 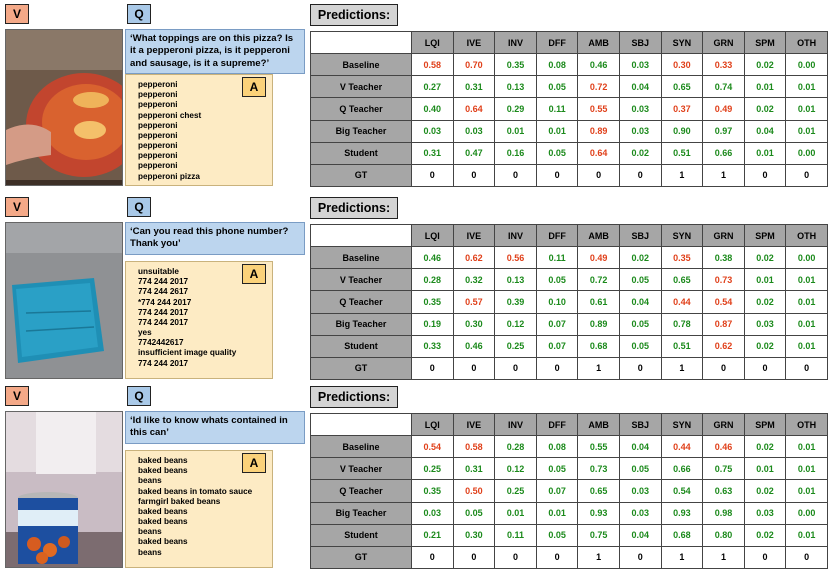 What do you see at coordinates (474, 447) in the screenshot?
I see `table-cell: 0.58` at bounding box center [474, 447].